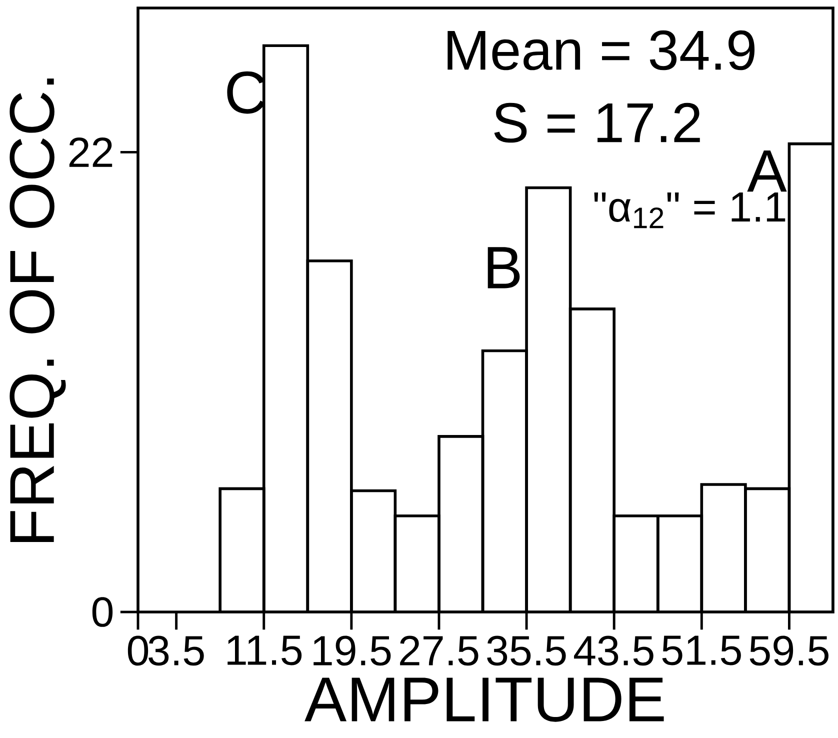  What do you see at coordinates (504, 267) in the screenshot?
I see `annotation: B` at bounding box center [504, 267].